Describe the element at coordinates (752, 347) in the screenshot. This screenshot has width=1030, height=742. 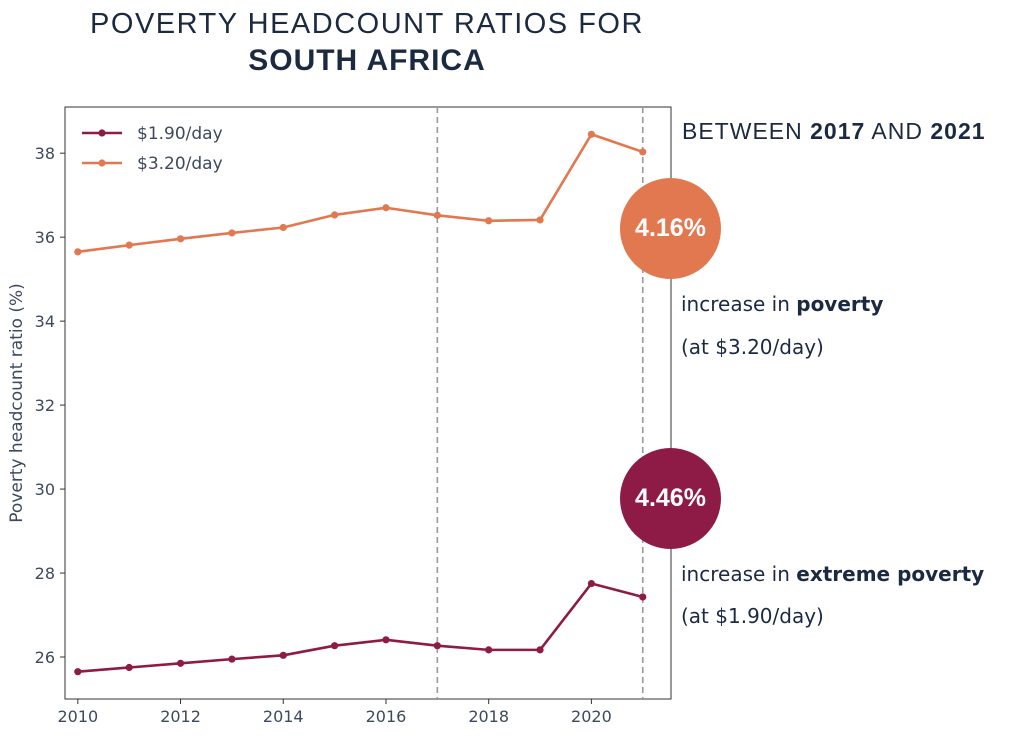
I see `poverty-line-note: (at $3.20/day)` at that location.